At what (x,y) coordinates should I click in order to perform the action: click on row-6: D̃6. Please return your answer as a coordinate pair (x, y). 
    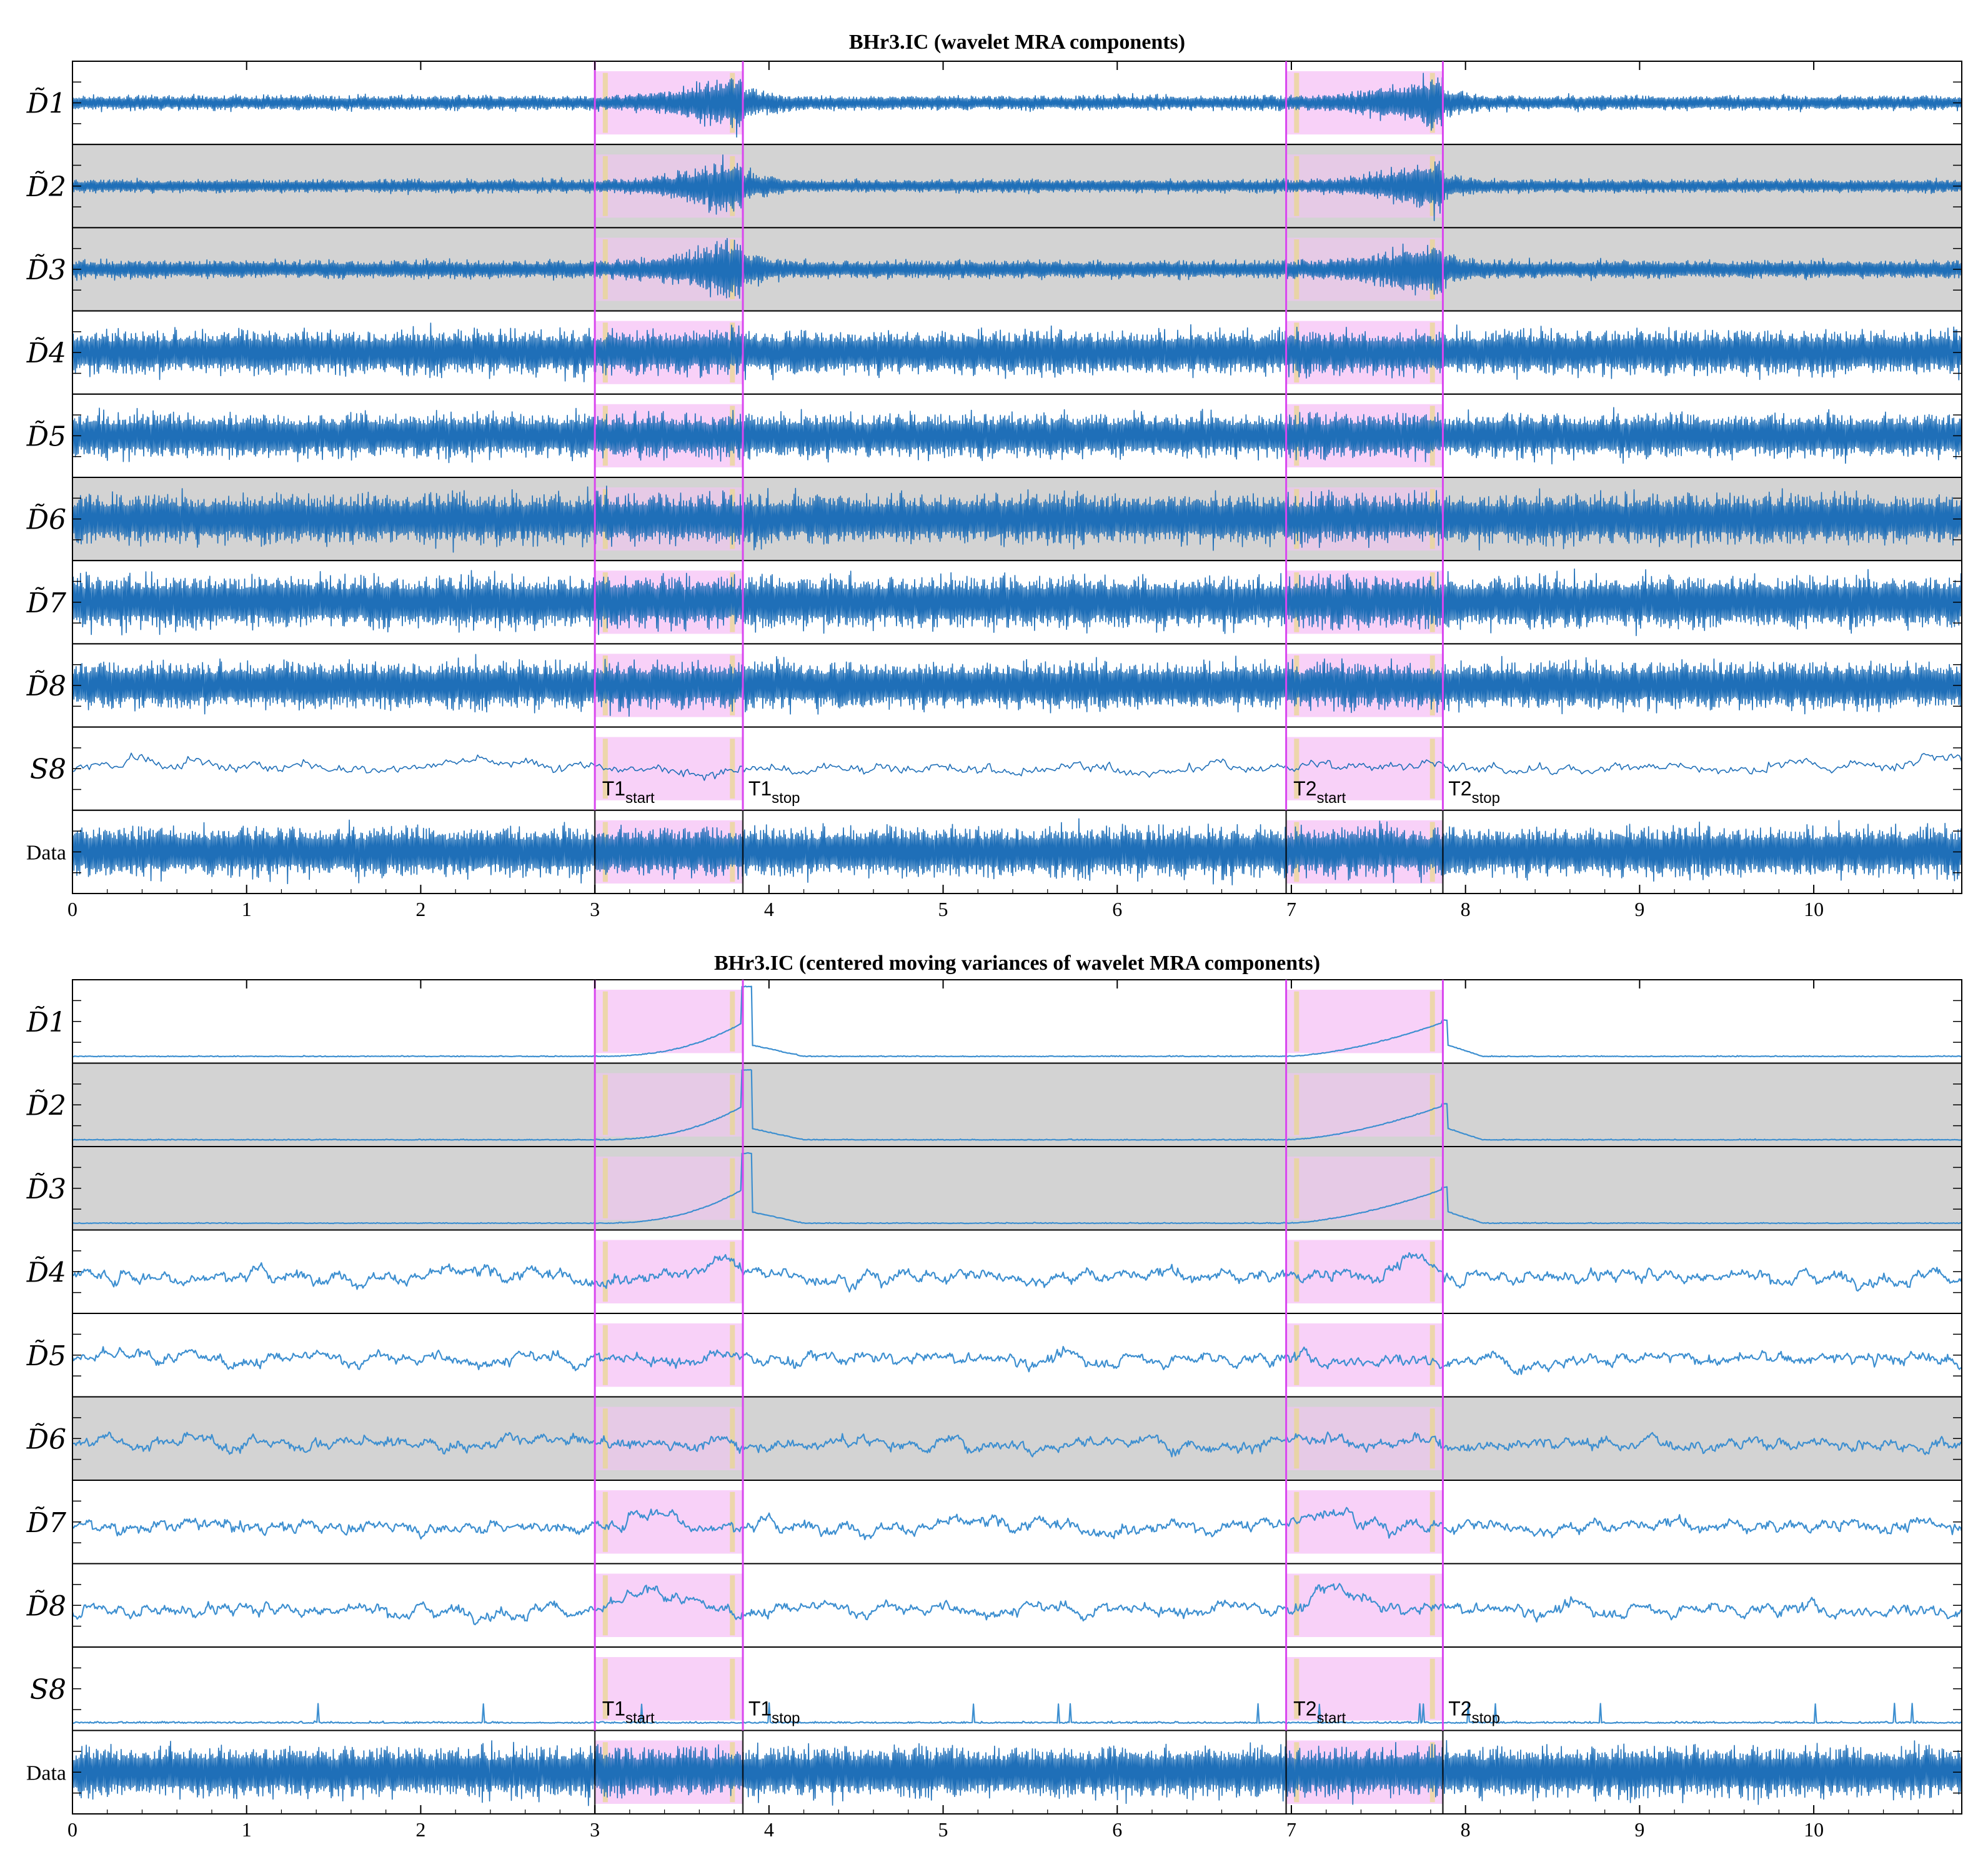
    Looking at the image, I should click on (994, 519).